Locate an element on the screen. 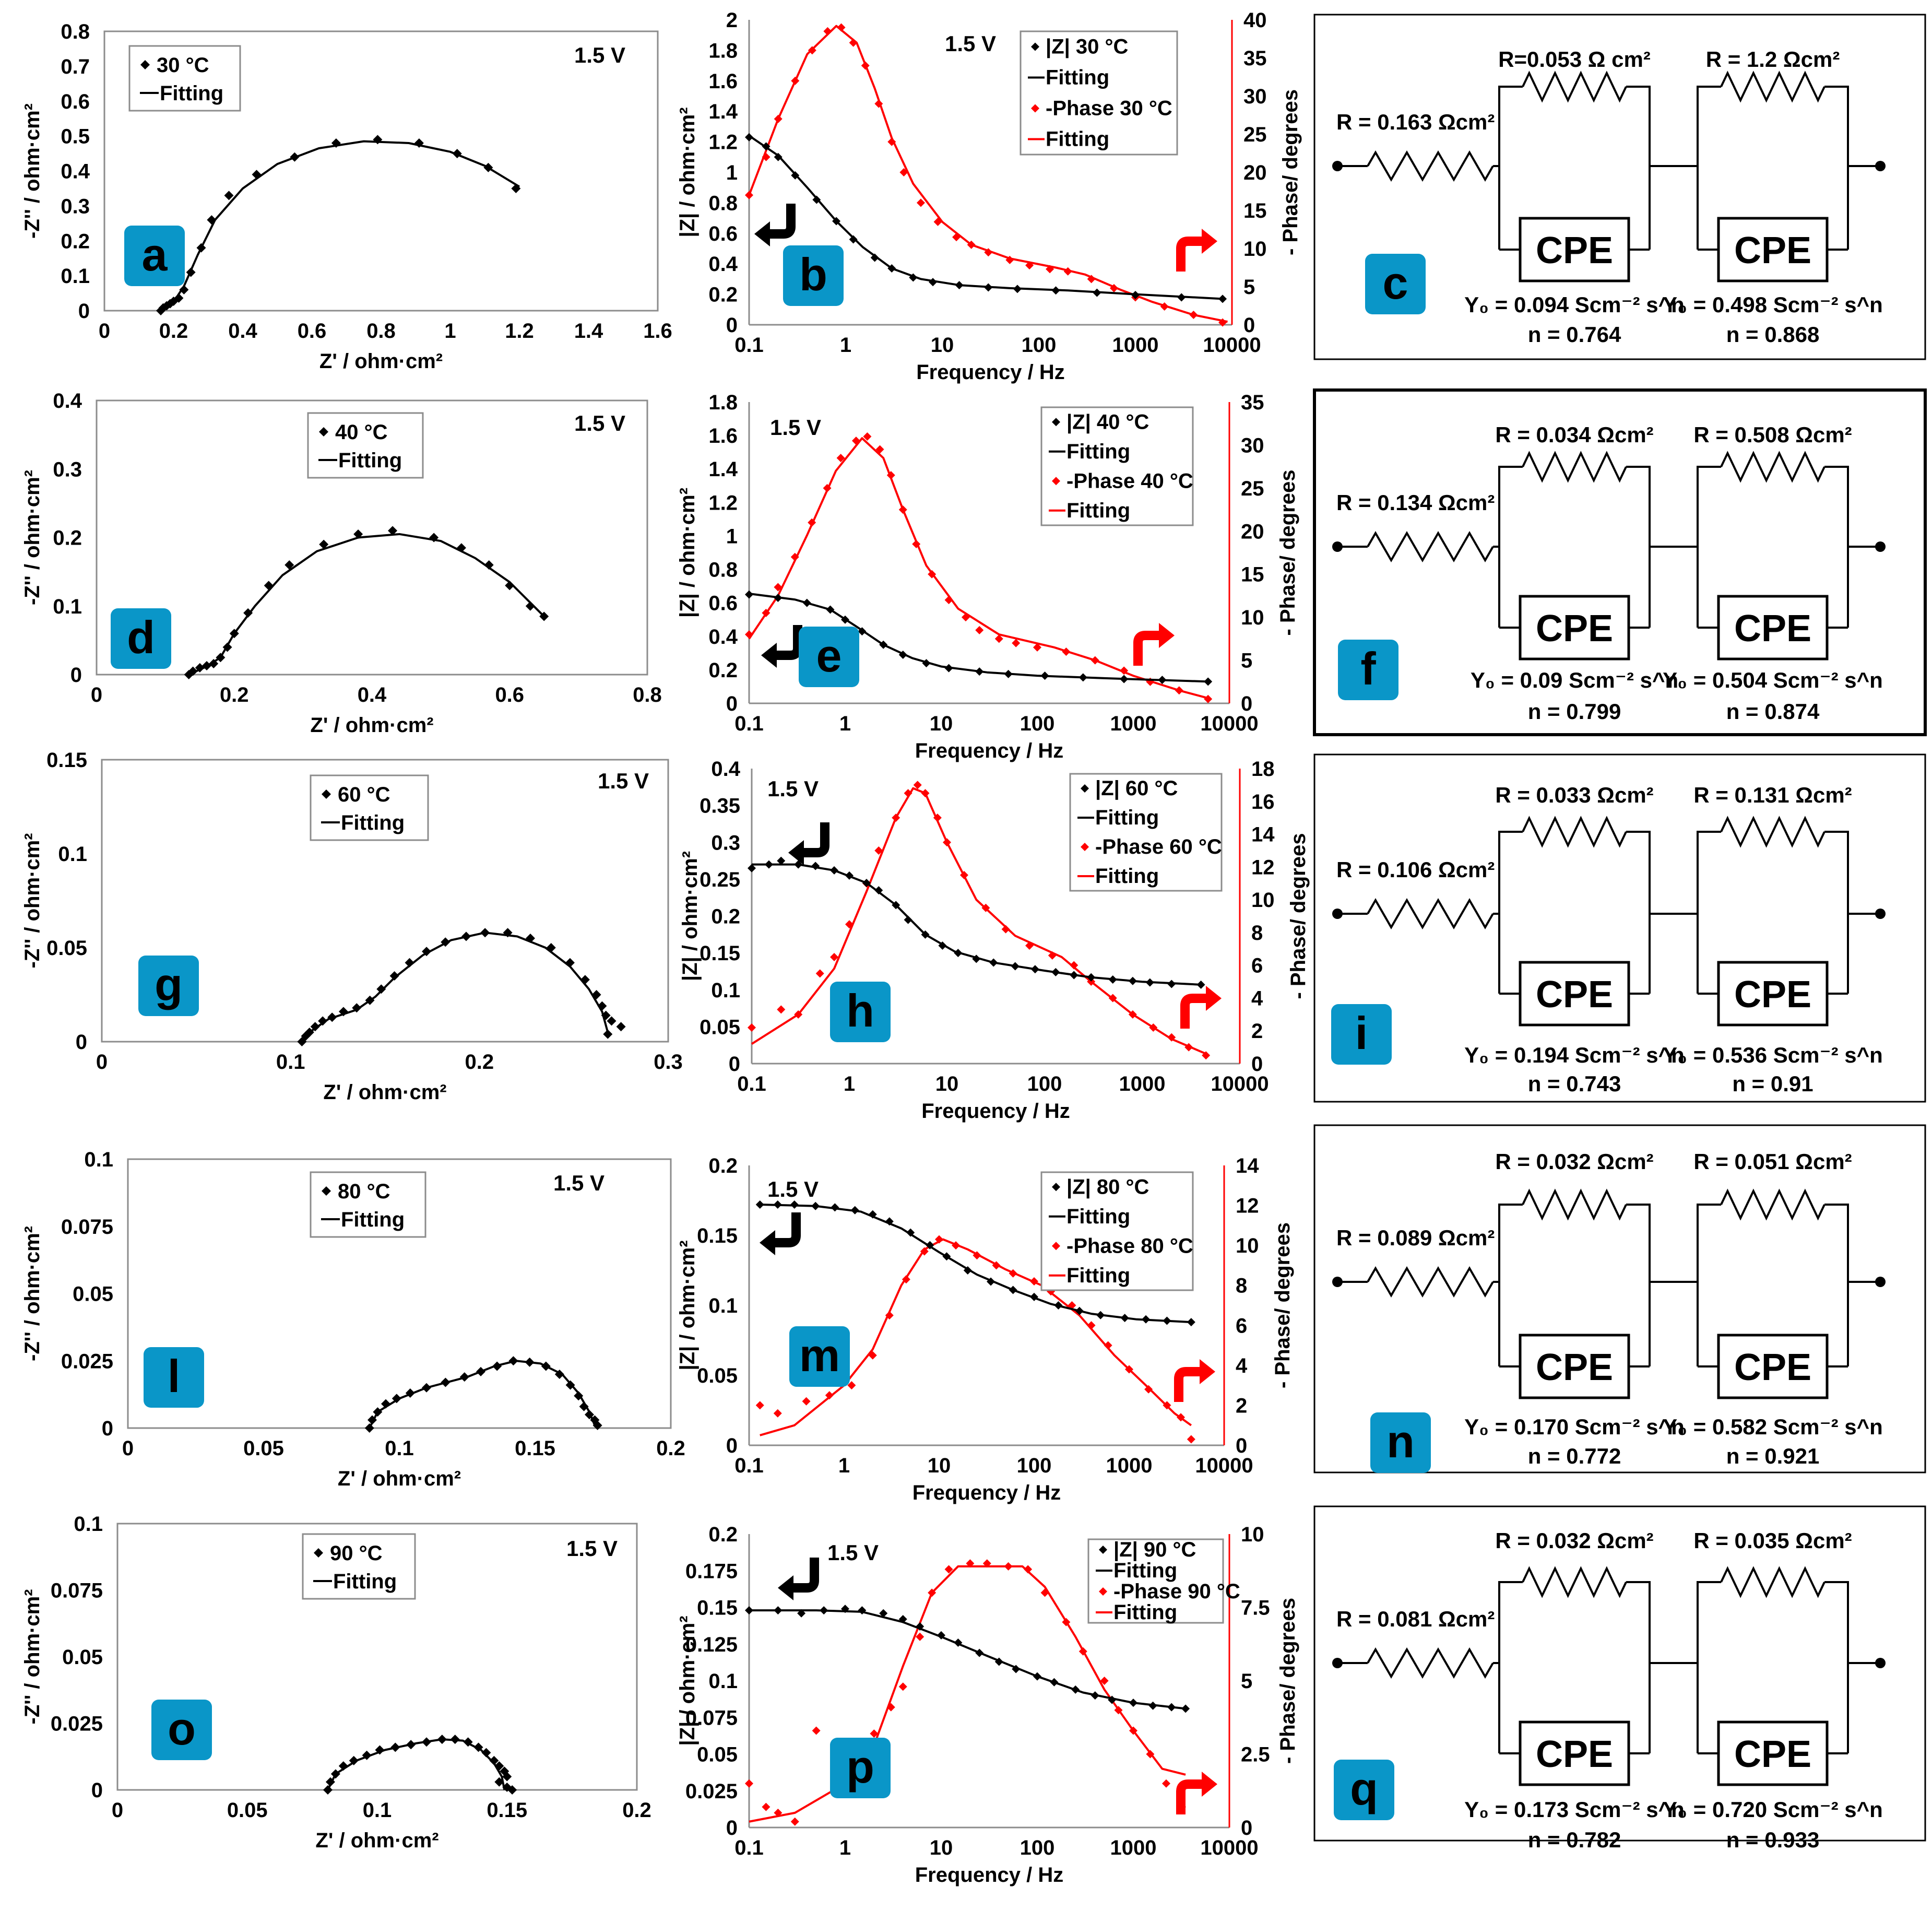 Image resolution: width=1932 pixels, height=1910 pixels. y-tick-label: 0.3 is located at coordinates (67, 469).